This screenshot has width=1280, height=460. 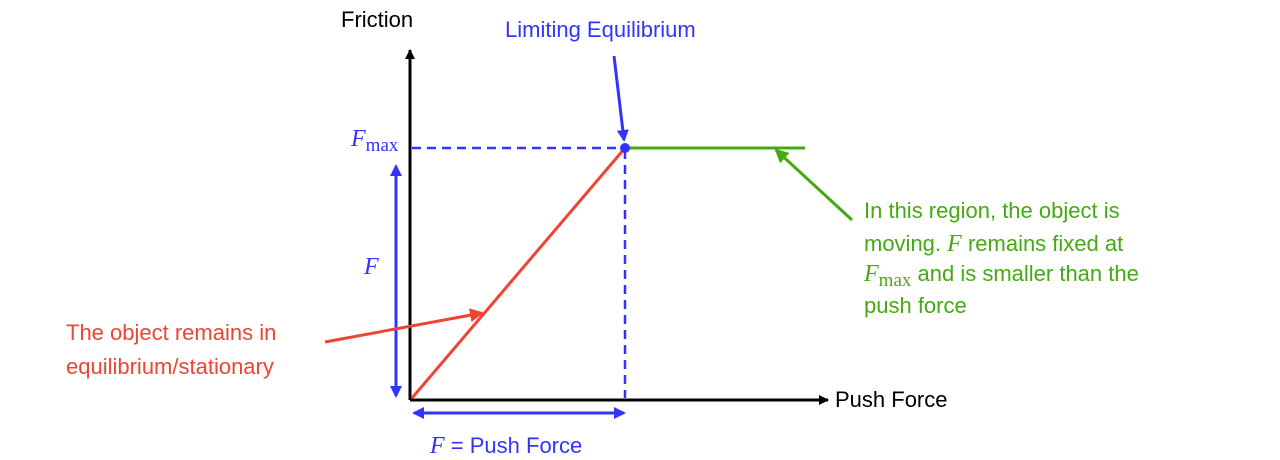 What do you see at coordinates (377, 19) in the screenshot?
I see `y-axis-label: Friction` at bounding box center [377, 19].